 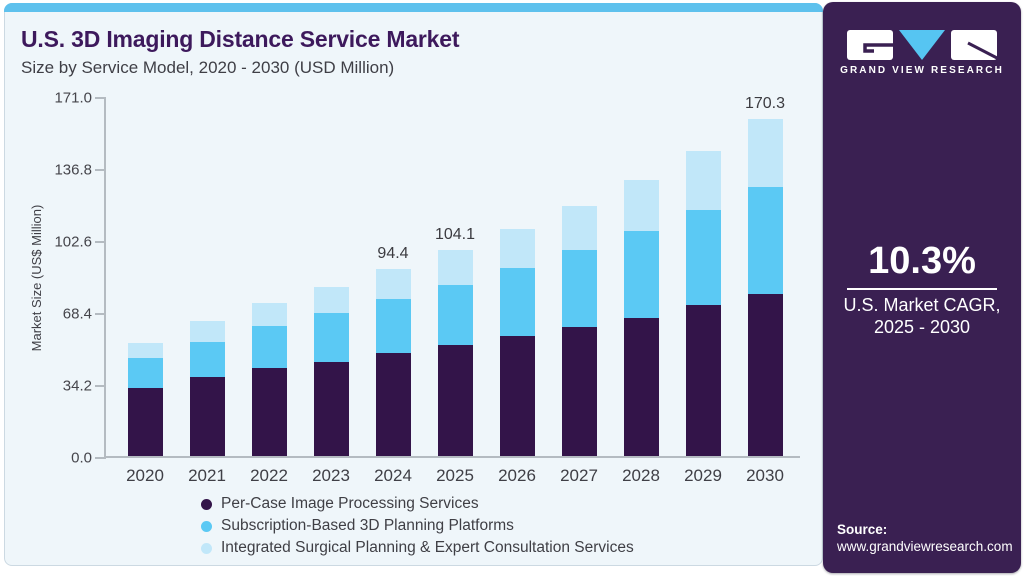 I want to click on logo-v-triangle-icon, so click(x=922, y=45).